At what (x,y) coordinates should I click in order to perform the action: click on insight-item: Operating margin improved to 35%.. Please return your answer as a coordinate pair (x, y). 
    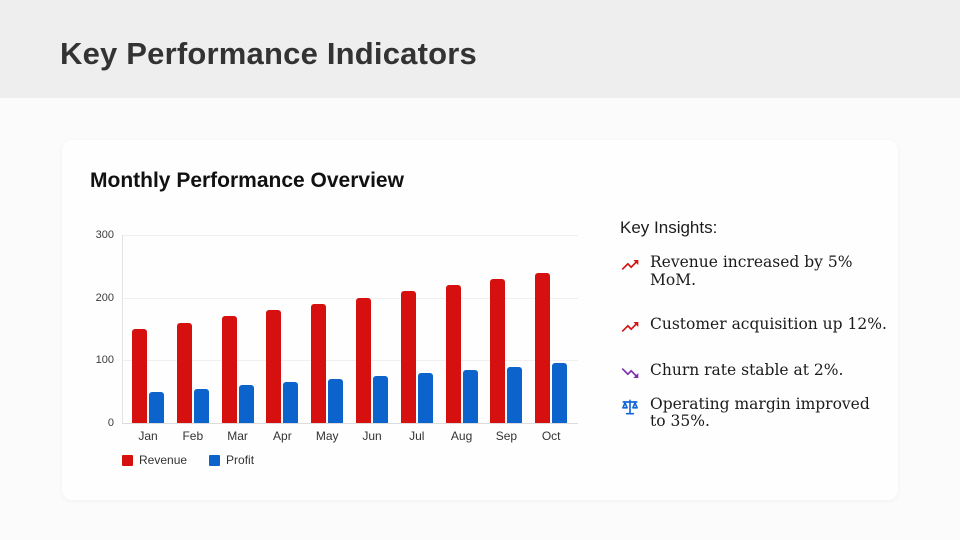
    Looking at the image, I should click on (756, 413).